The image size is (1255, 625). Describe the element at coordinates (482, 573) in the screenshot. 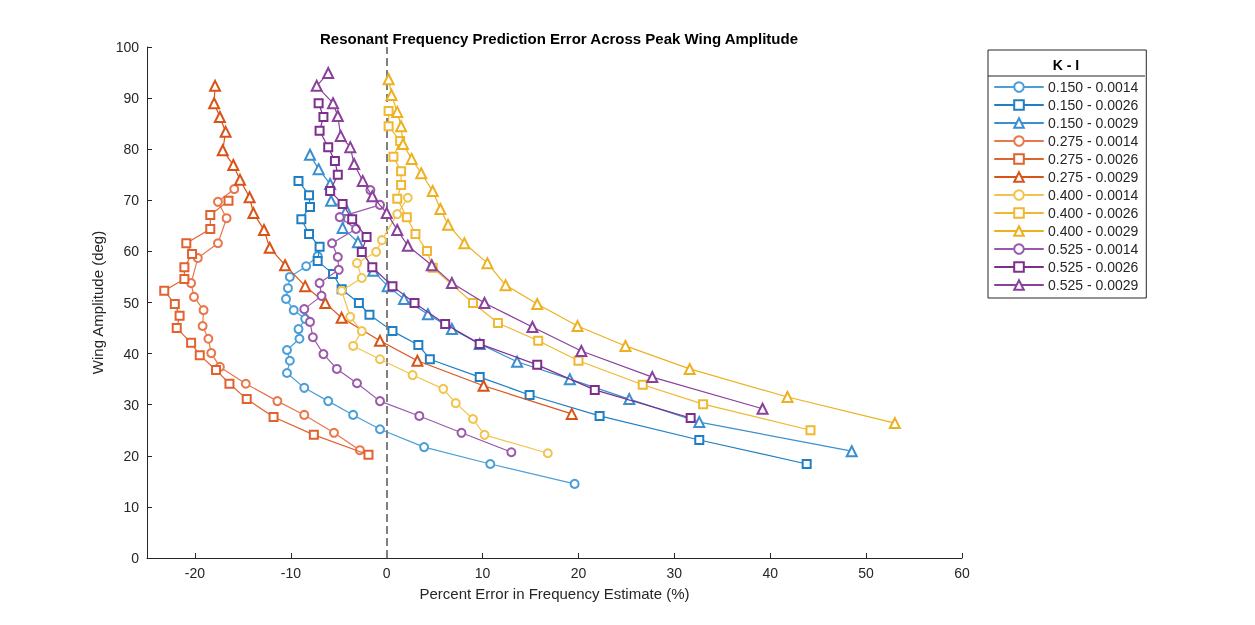

I see `x-tick-label: 10` at that location.